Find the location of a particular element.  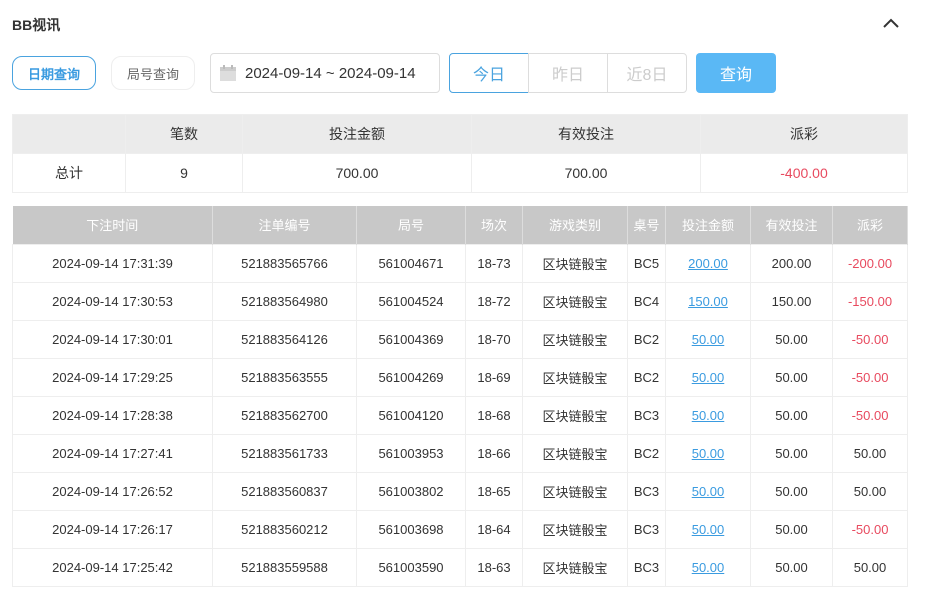

column-header: 局号 is located at coordinates (411, 225).